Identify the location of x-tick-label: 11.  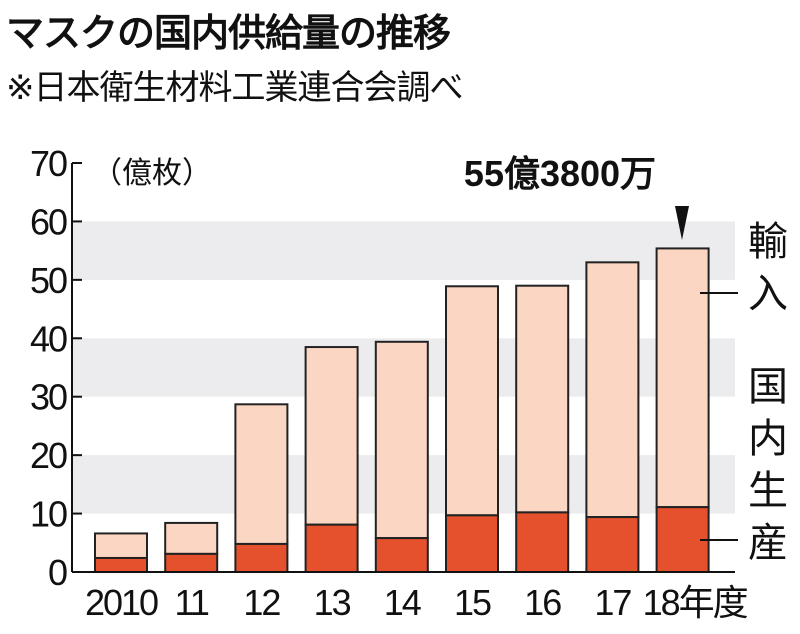
(192, 602).